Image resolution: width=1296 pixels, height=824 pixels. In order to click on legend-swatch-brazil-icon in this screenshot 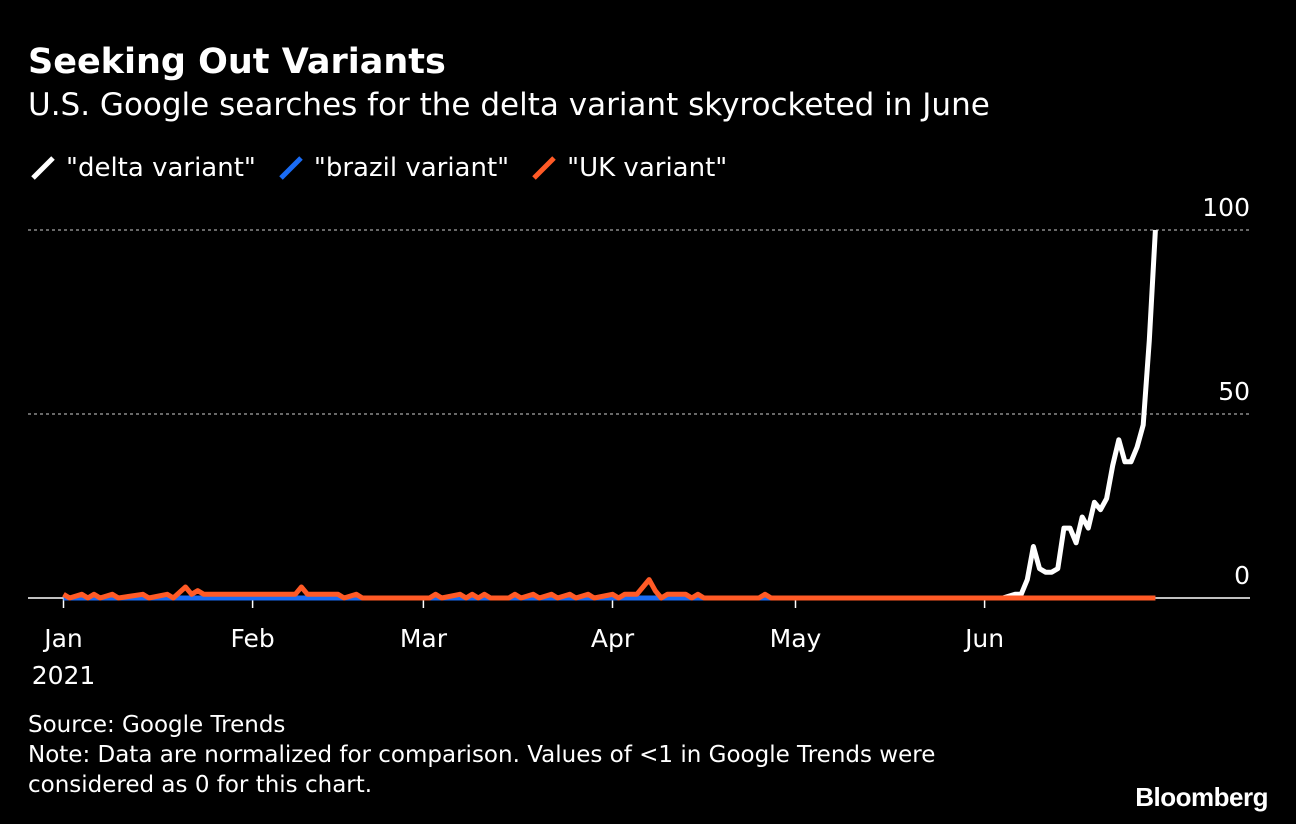, I will do `click(291, 168)`.